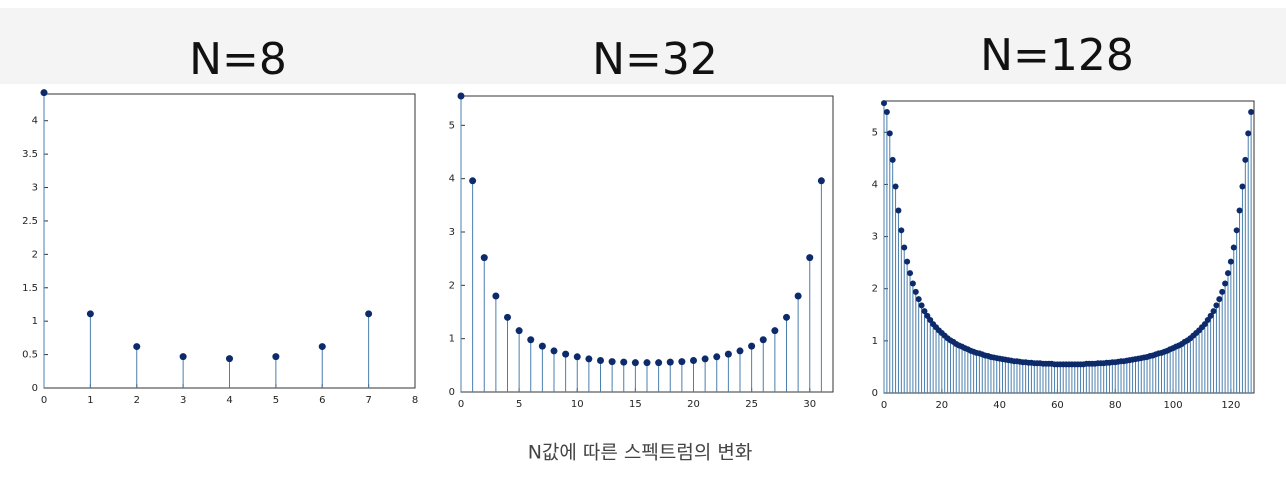  I want to click on x-tick-label: 3, so click(183, 400).